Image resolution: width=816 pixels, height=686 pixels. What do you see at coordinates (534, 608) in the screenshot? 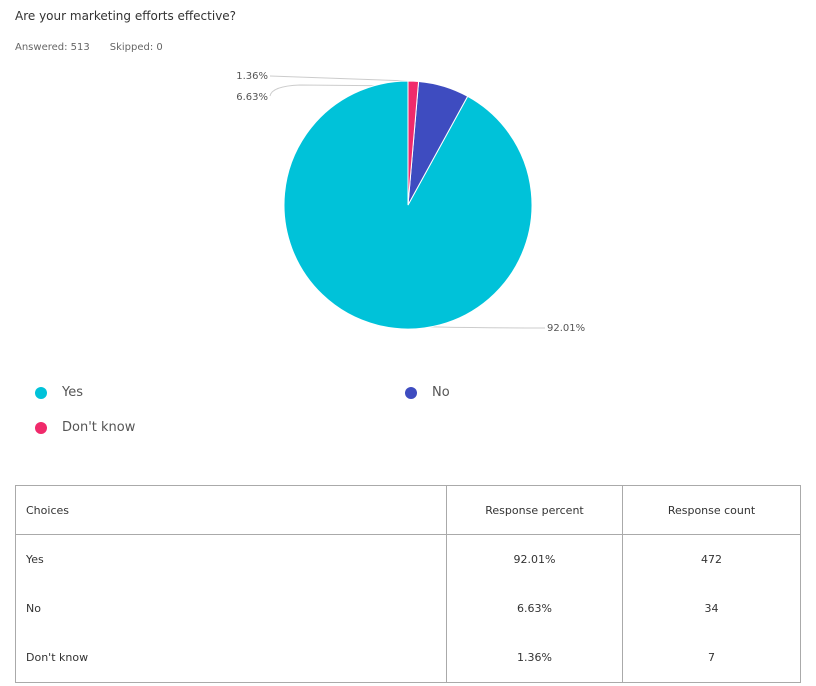
I see `row-percent: 6.63%` at bounding box center [534, 608].